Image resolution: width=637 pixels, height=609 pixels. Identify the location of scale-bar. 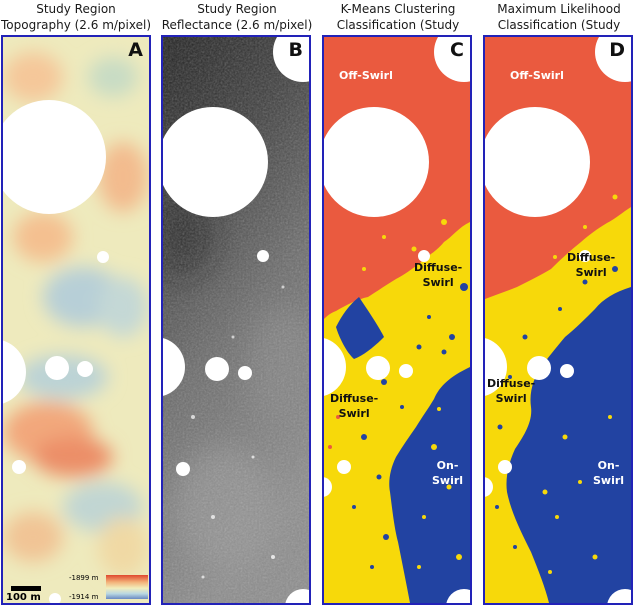
(26, 588).